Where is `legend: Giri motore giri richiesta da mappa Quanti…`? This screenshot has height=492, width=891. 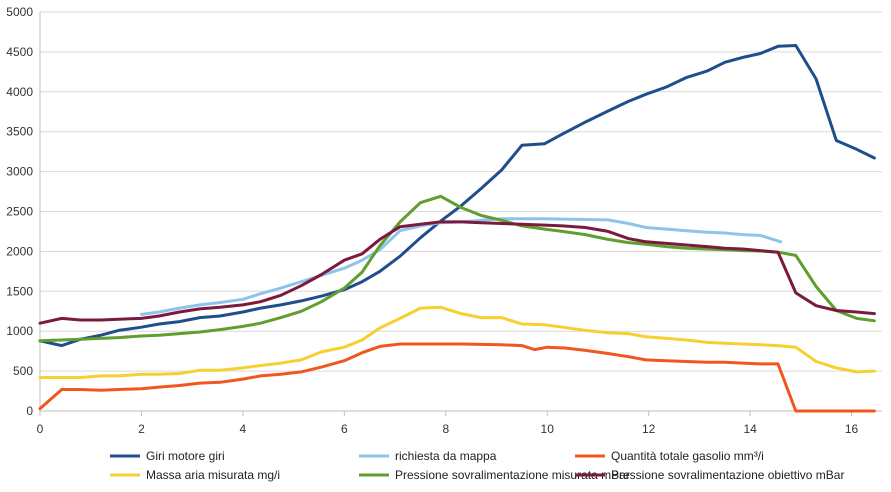 legend: Giri motore giri richiesta da mappa Quanti… is located at coordinates (477, 465).